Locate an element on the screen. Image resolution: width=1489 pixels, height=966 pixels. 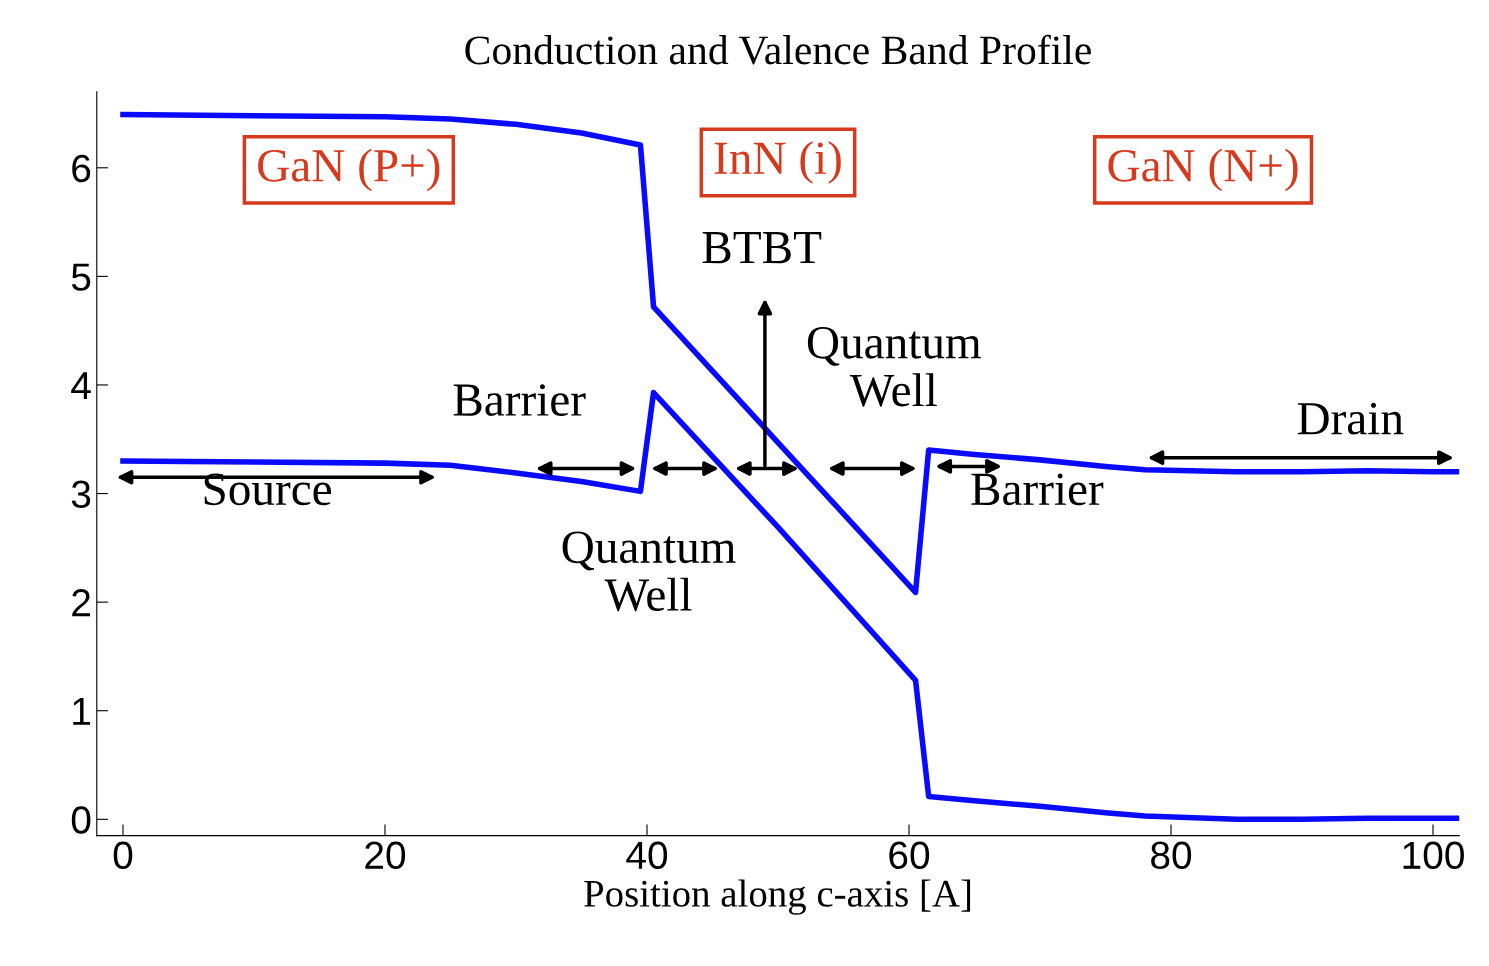
x-axis-title: Position along c-axis [A] is located at coordinates (777, 897).